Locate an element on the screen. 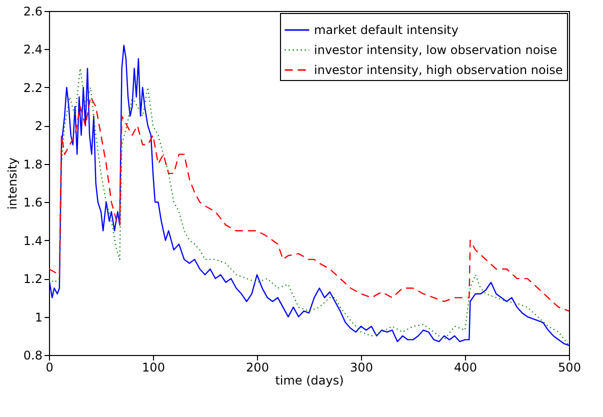 The image size is (603, 417). y-tick-label: 2.2 is located at coordinates (32, 87).